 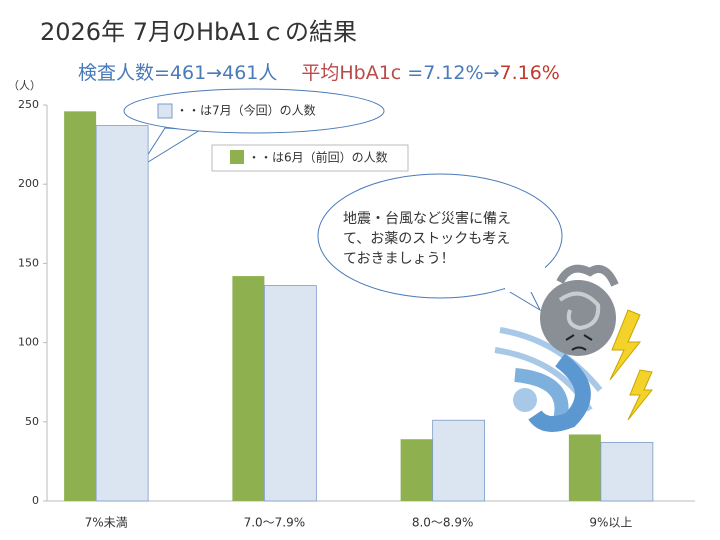 What do you see at coordinates (32, 421) in the screenshot?
I see `y-tick-label: 50` at bounding box center [32, 421].